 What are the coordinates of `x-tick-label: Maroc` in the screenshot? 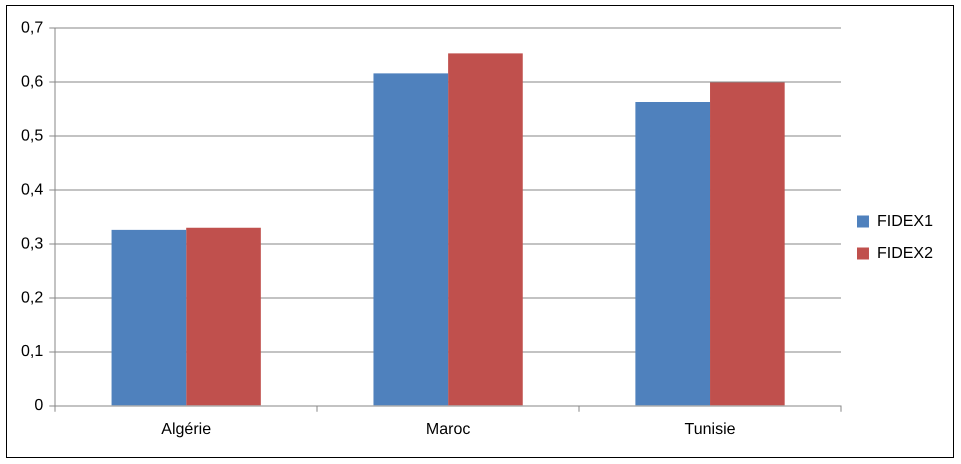 It's located at (448, 429).